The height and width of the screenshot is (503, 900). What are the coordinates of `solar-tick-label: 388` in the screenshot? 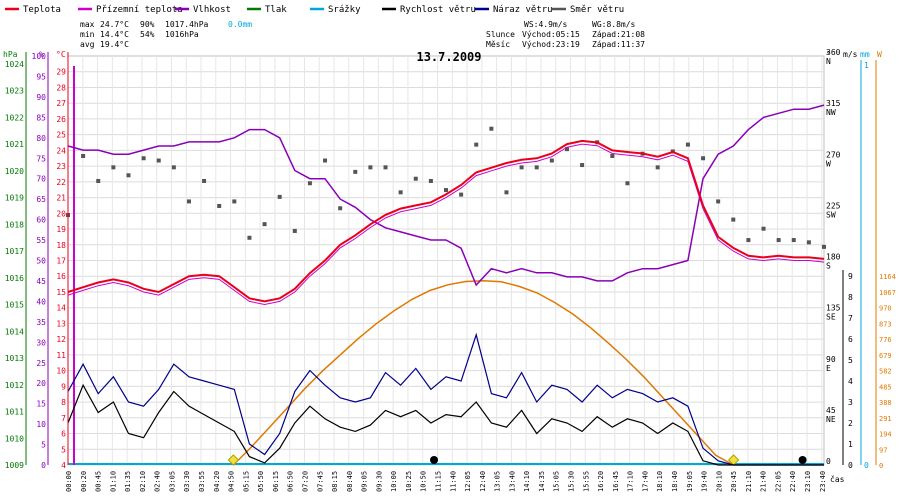 It's located at (885, 403).